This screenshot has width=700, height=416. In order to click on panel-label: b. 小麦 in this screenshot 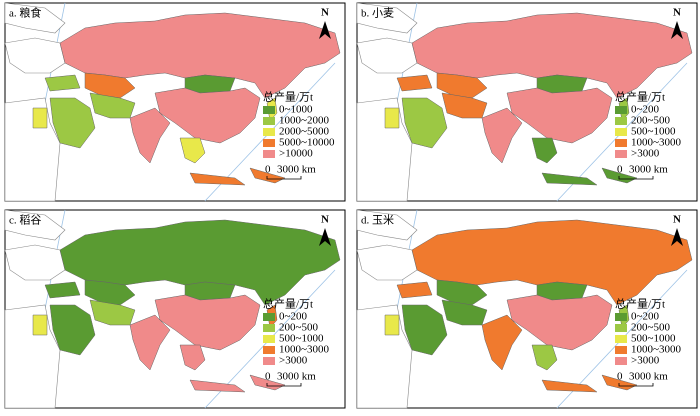, I will do `click(377, 13)`.